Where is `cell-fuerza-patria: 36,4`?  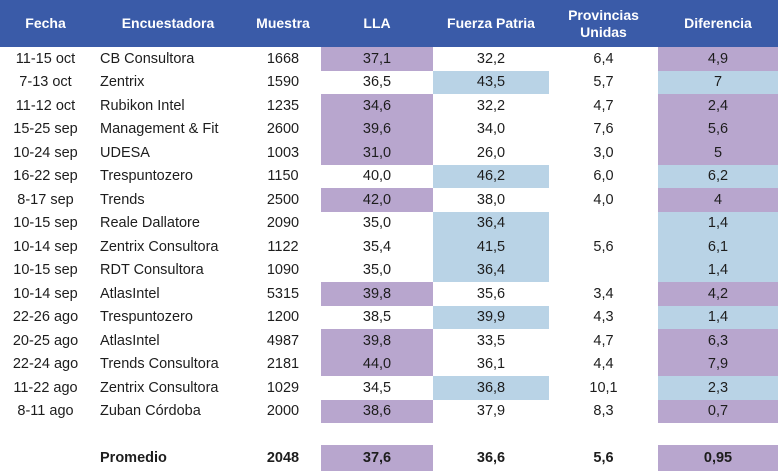
cell-fuerza-patria: 36,4 is located at coordinates (491, 270).